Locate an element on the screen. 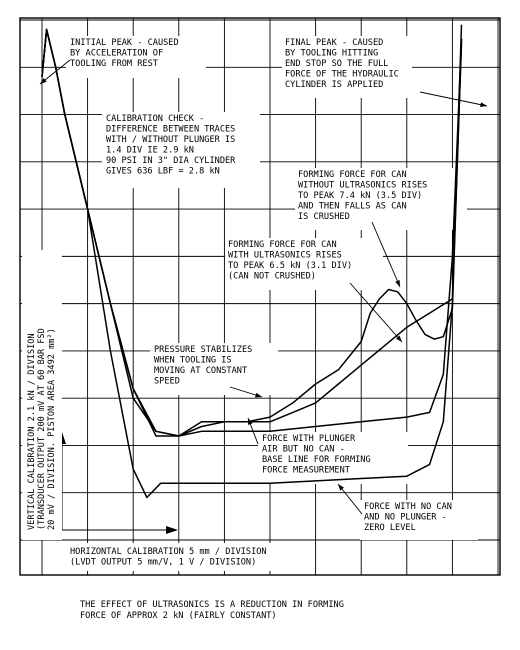  annotation-bg-initial-peak is located at coordinates (136, 57).